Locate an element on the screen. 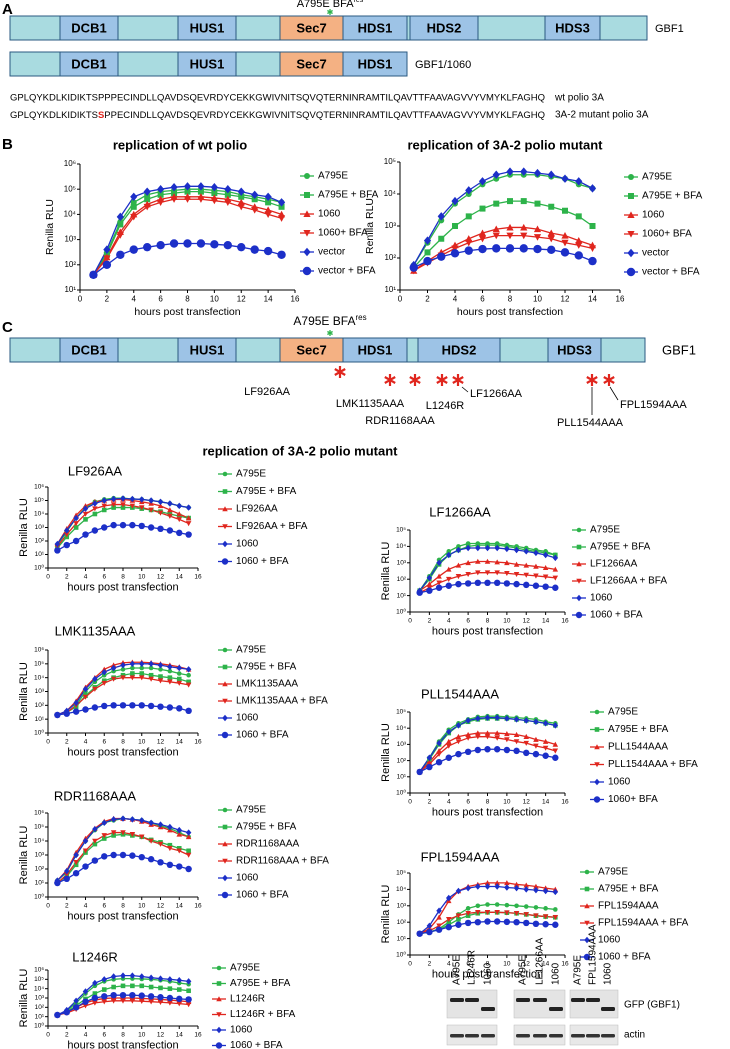 The width and height of the screenshot is (730, 1049). y-tick-label: 10⁰ is located at coordinates (39, 733).